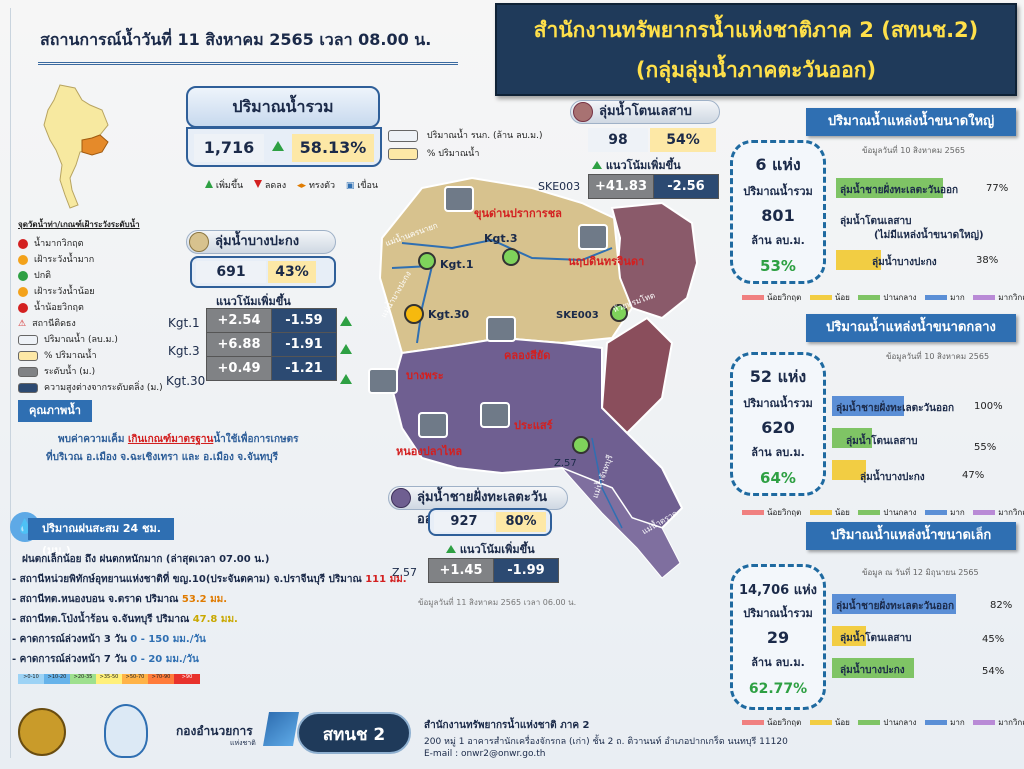 The height and width of the screenshot is (769, 1024). Describe the element at coordinates (683, 140) in the screenshot. I see `basin-tonlesap-percent: 54%` at that location.